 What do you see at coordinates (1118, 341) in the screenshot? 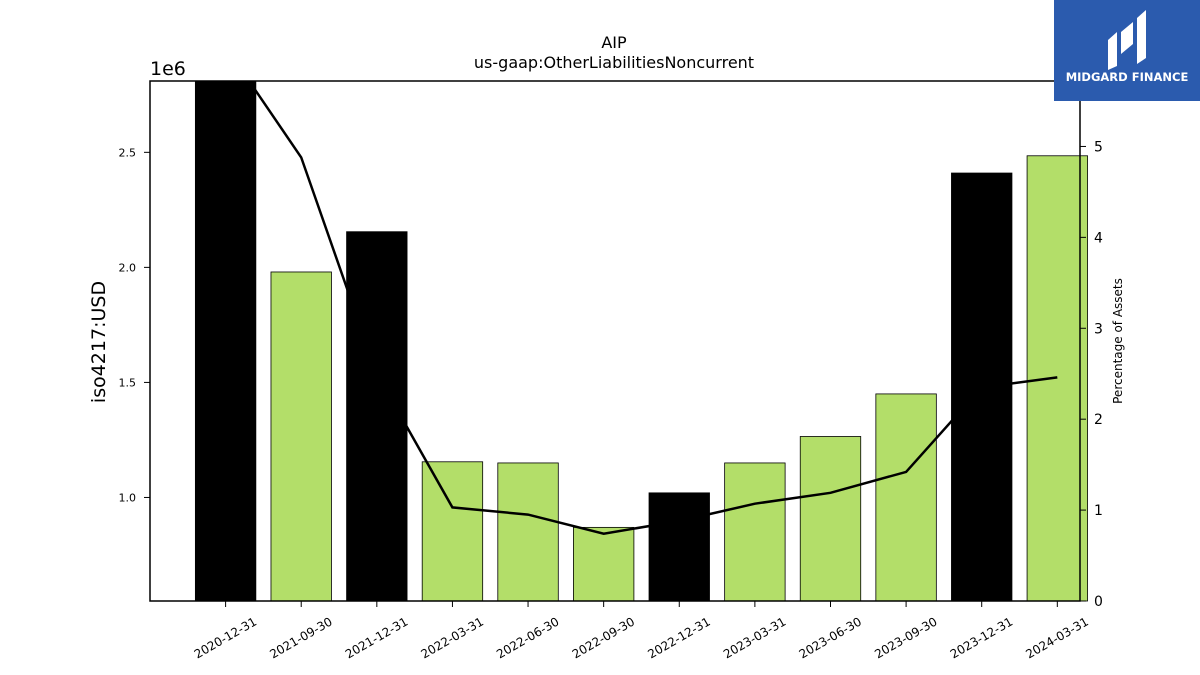
I see `y2-axis-label: Percentage of Assets` at bounding box center [1118, 341].